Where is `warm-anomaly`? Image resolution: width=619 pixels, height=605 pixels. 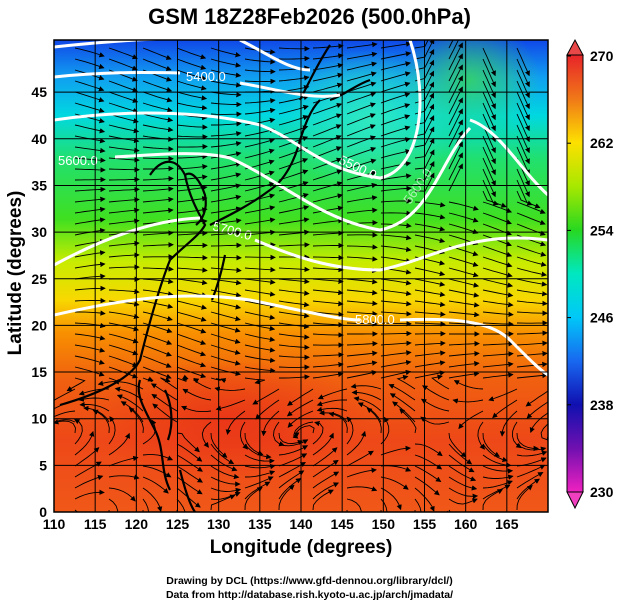 warm-anomaly is located at coordinates (470, 90).